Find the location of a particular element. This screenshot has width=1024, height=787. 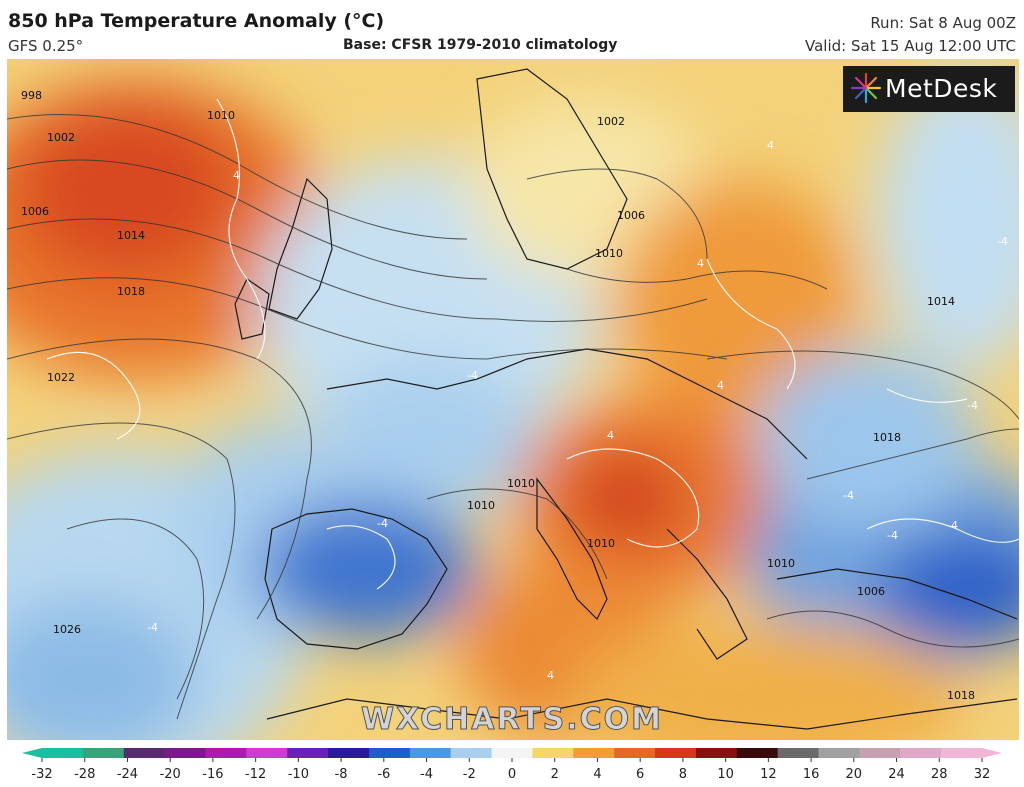

burst-icon is located at coordinates (866, 88).